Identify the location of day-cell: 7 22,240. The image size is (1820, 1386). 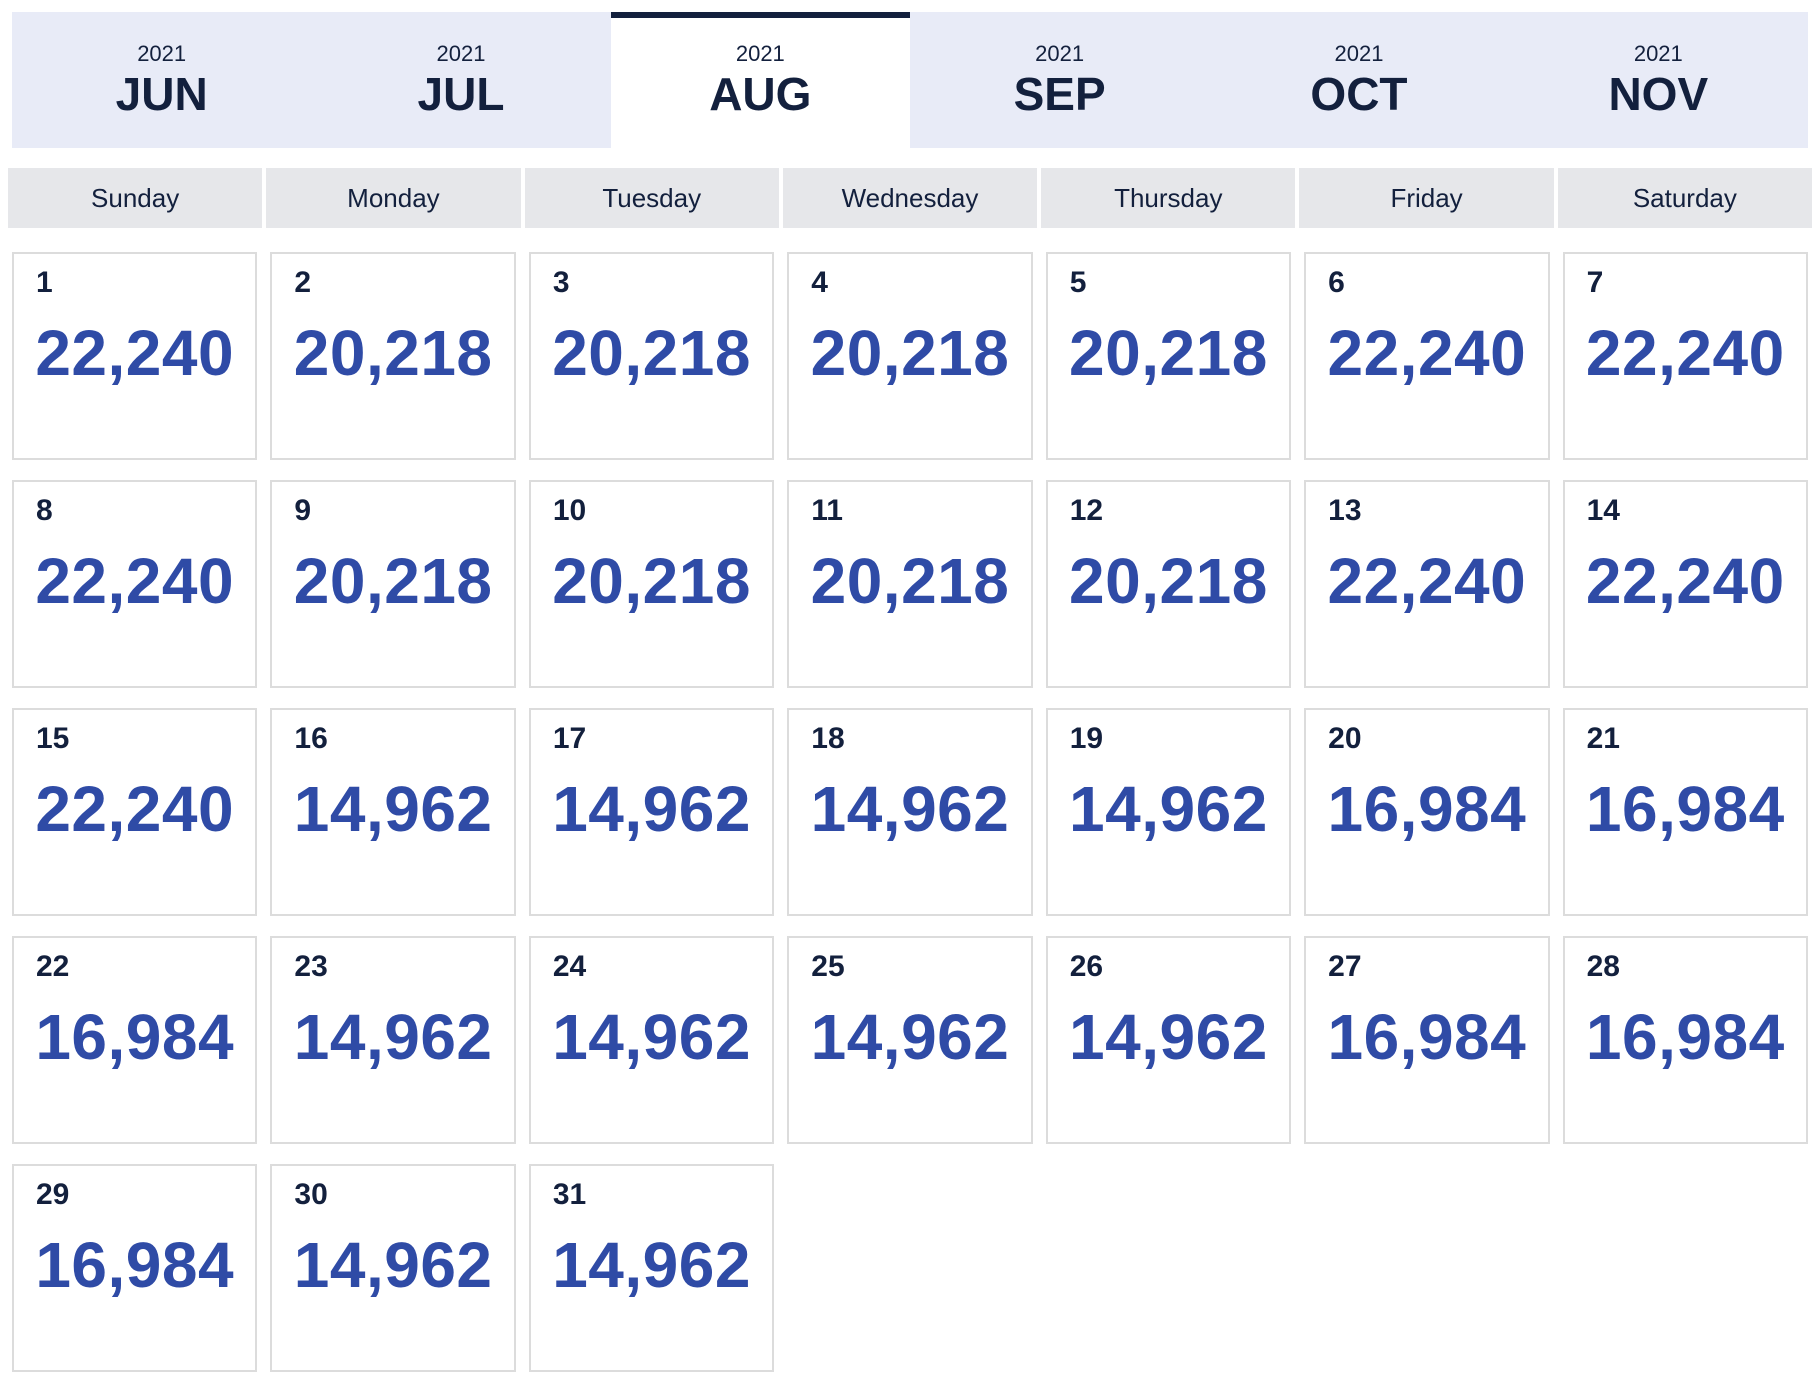
(1685, 356).